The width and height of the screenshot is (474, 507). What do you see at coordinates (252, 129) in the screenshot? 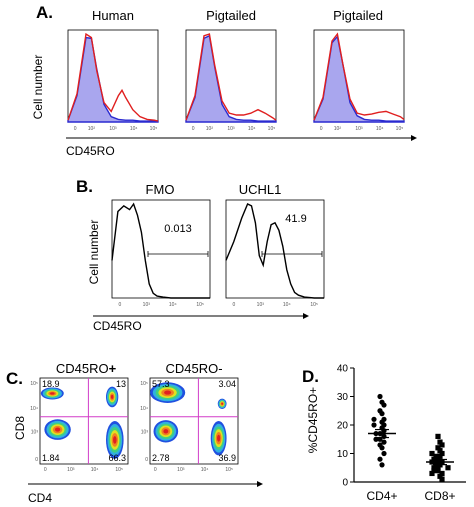
I see `panel-a-tick-label: 10⁴` at bounding box center [252, 129].